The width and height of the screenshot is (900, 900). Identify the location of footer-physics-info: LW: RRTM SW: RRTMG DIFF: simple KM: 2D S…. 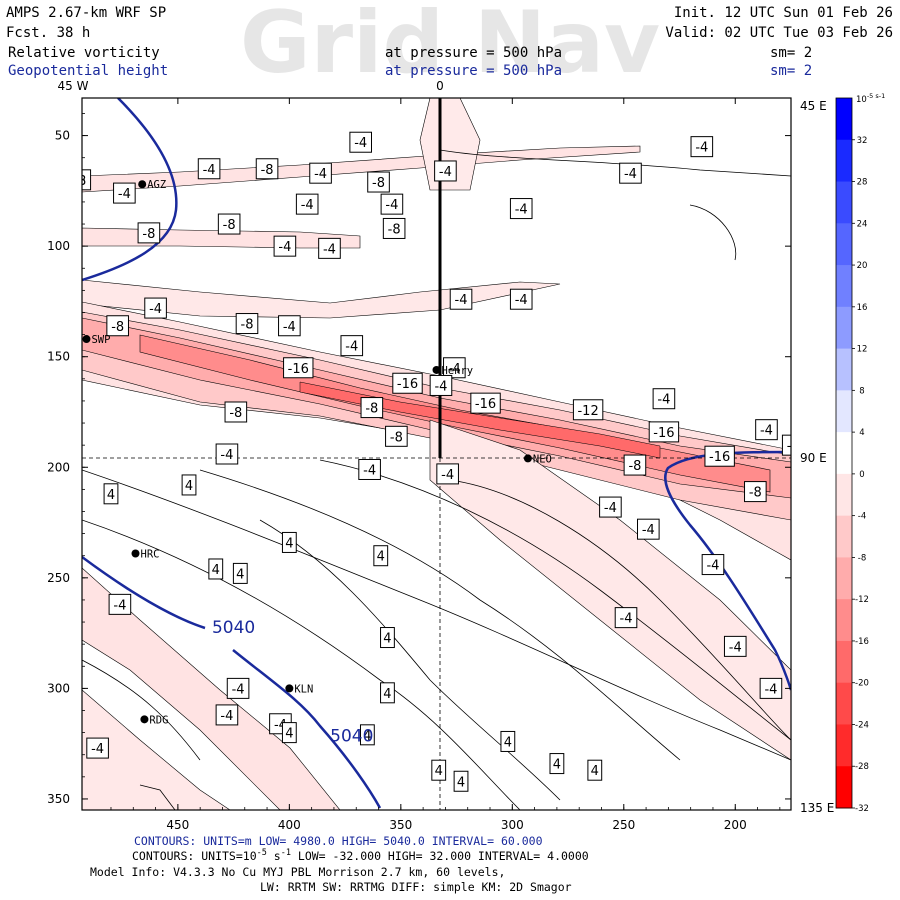
(416, 887).